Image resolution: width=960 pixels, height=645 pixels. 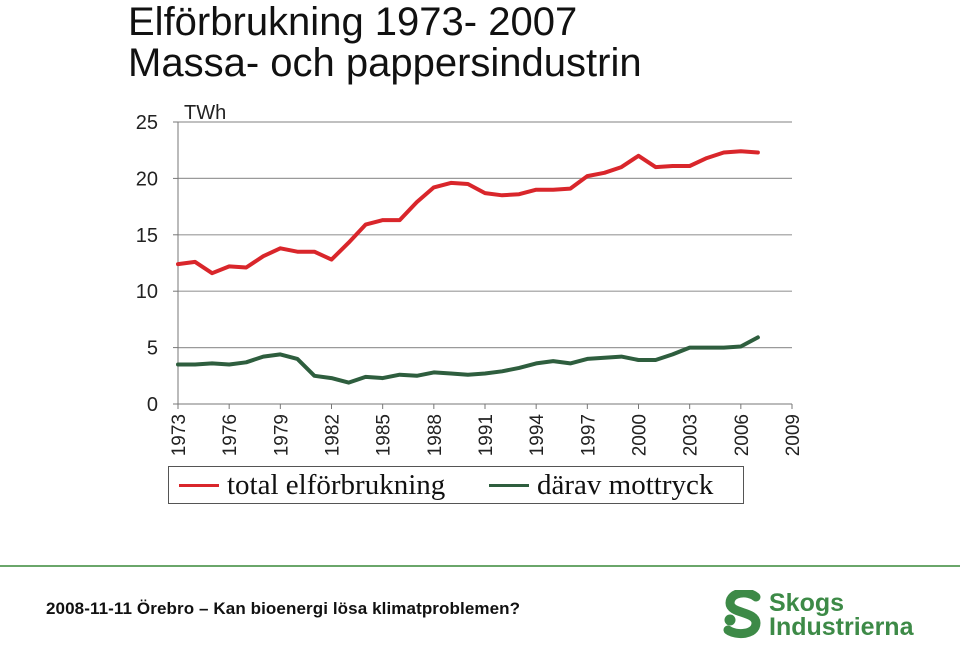 I want to click on data-point-s0-2003, so click(x=689, y=166).